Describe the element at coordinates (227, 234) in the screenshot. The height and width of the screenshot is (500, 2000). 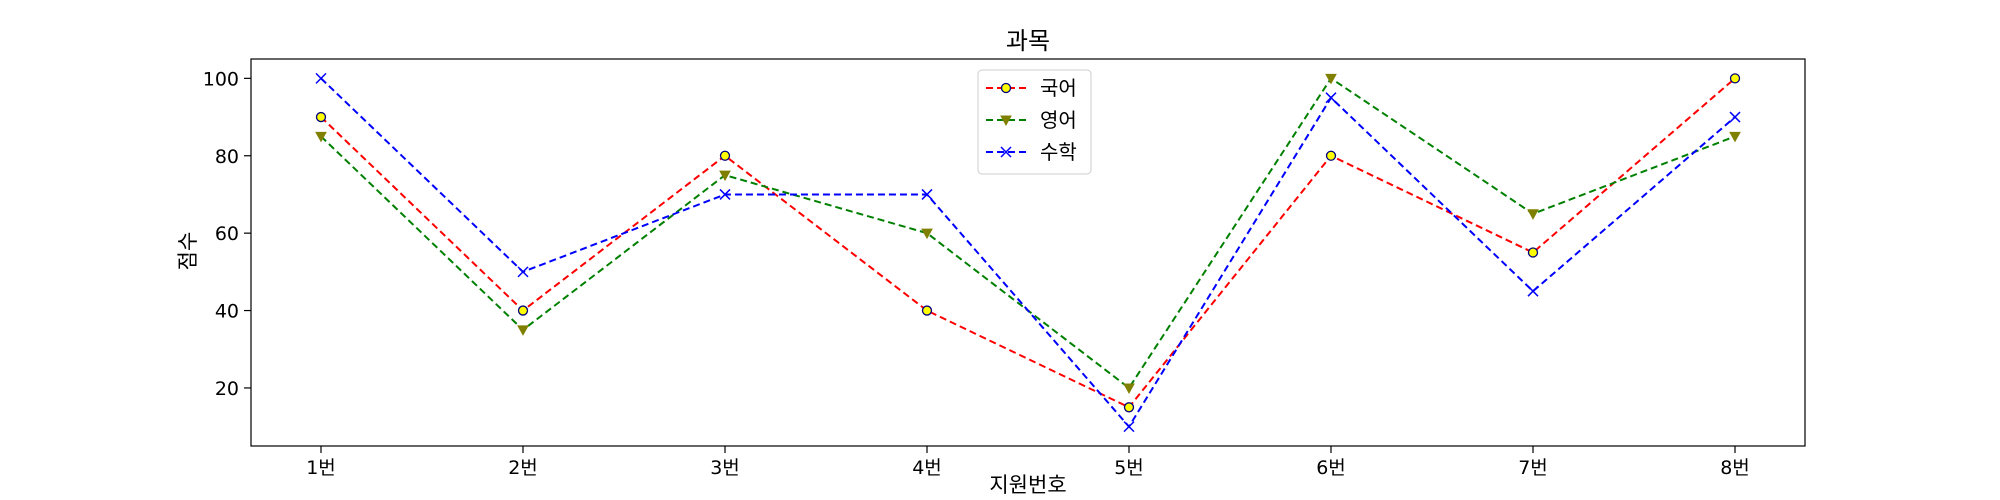
I see `y-tick-label: 60` at that location.